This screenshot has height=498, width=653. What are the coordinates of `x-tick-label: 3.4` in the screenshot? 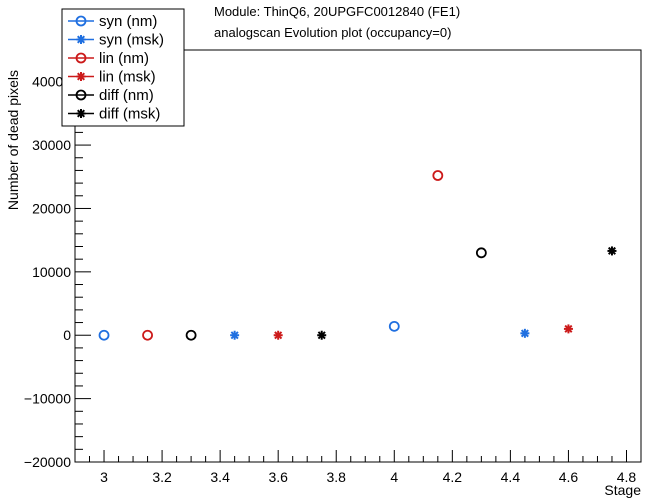 It's located at (220, 477).